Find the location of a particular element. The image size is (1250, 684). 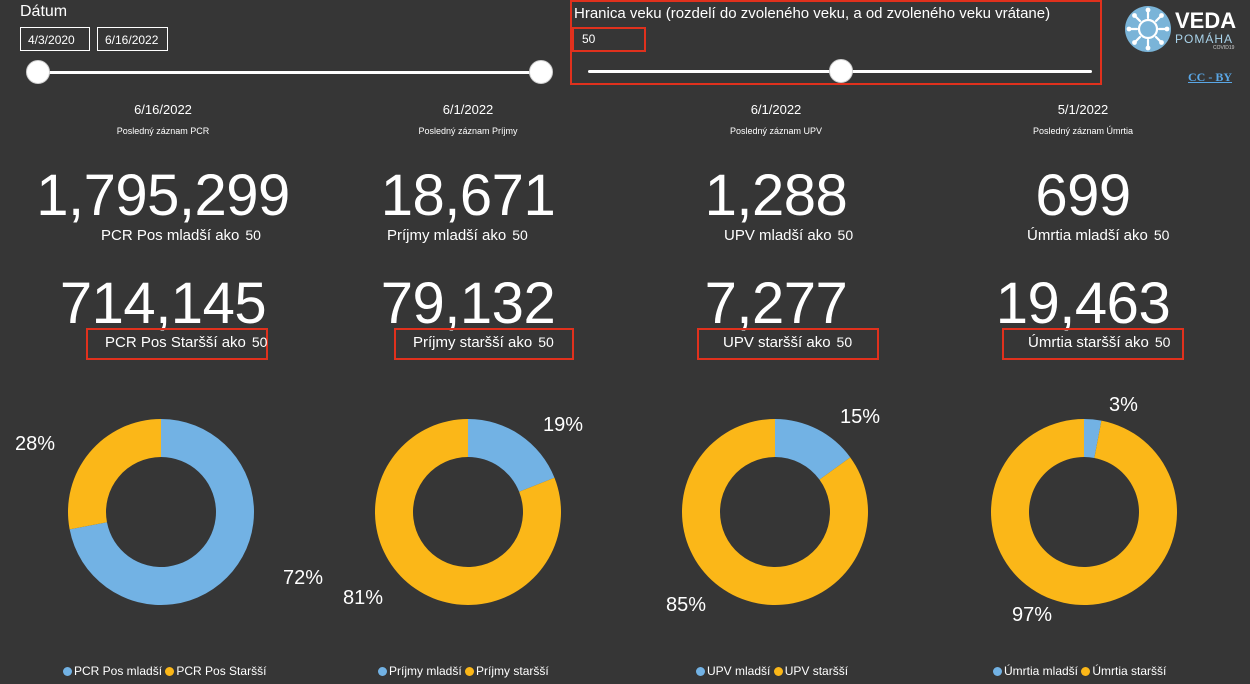

kpi-young-value: 1,795,299 is located at coordinates (163, 195).